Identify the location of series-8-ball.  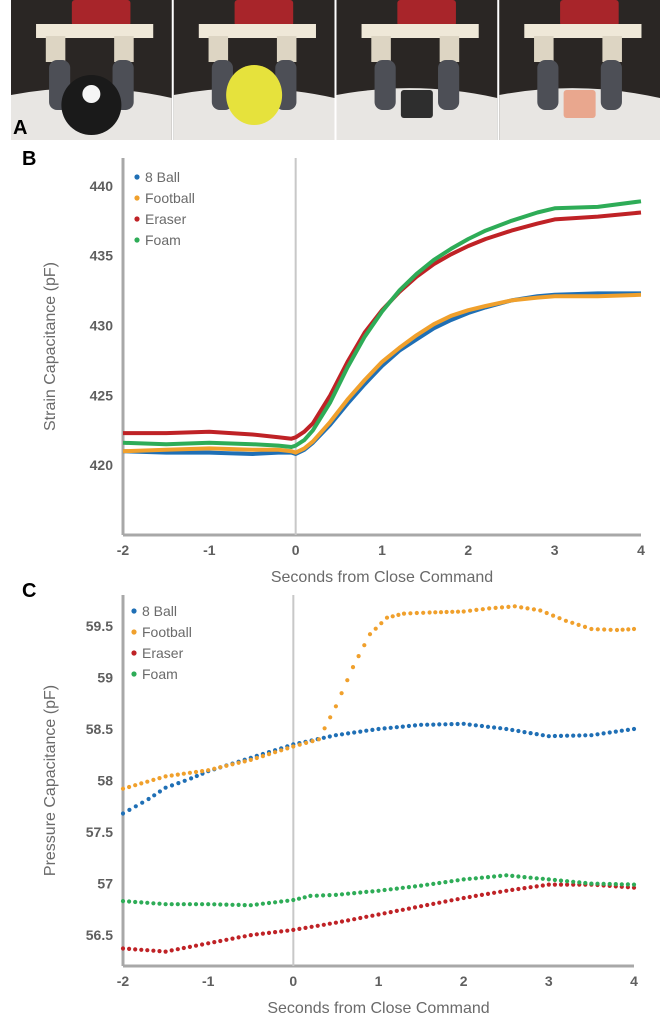
(378, 768).